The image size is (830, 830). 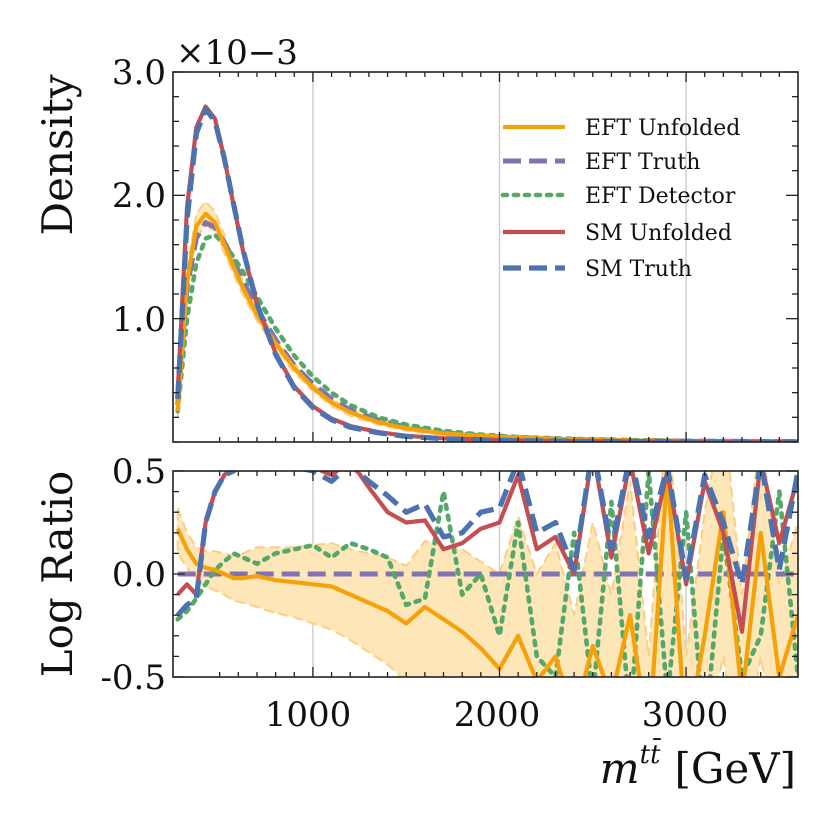 What do you see at coordinates (139, 73) in the screenshot?
I see `y-tick-label-3: 3.0` at bounding box center [139, 73].